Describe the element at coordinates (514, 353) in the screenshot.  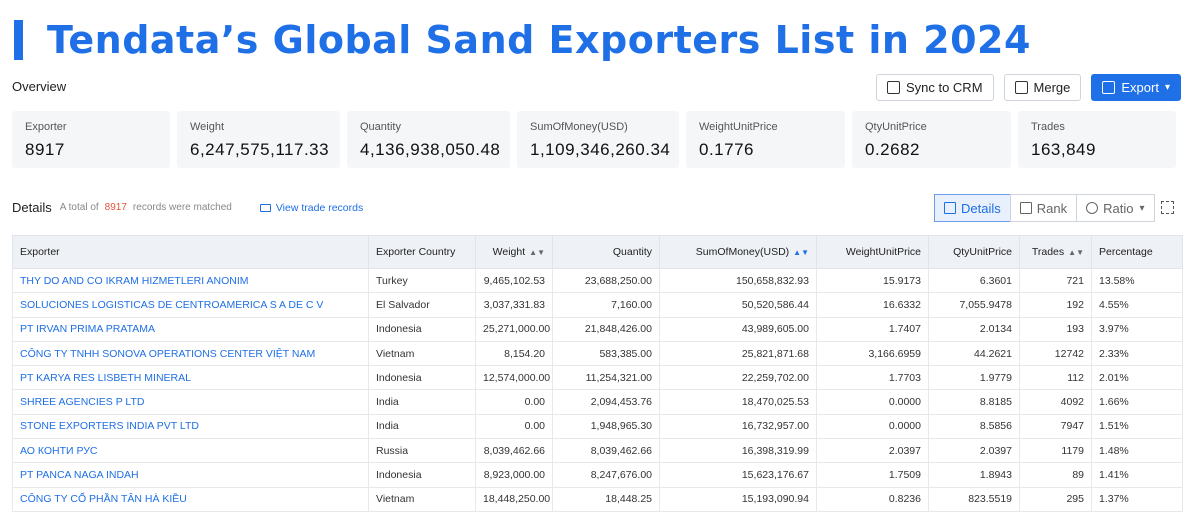
I see `cell-weight: 8,154.20` at that location.